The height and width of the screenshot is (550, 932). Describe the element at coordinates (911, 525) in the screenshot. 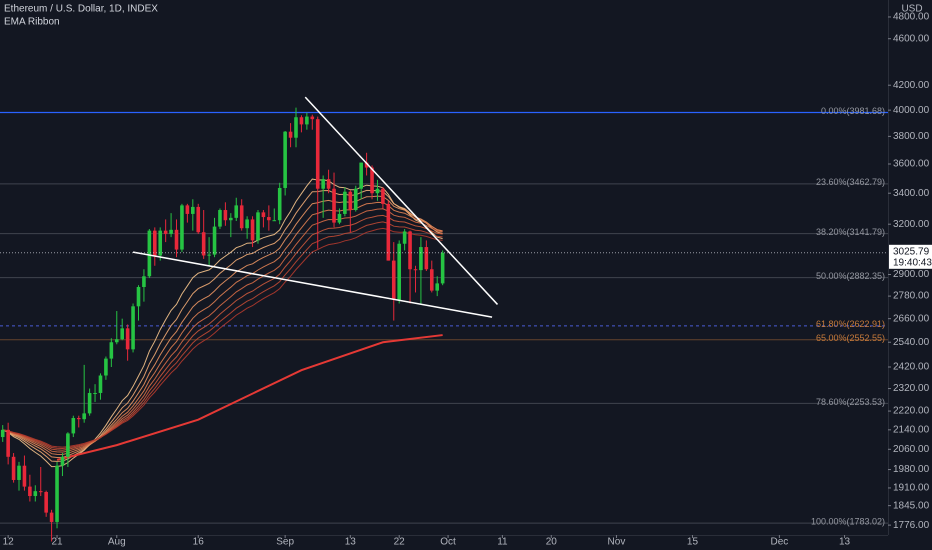

I see `y-tick-label: 1776.00` at that location.